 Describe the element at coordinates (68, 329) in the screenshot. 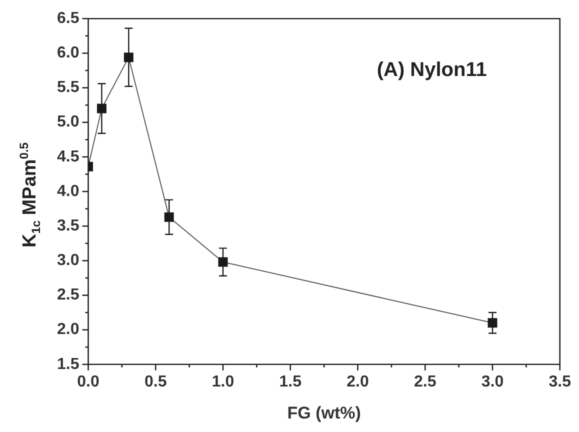

I see `y-tick-label: 2.0` at that location.